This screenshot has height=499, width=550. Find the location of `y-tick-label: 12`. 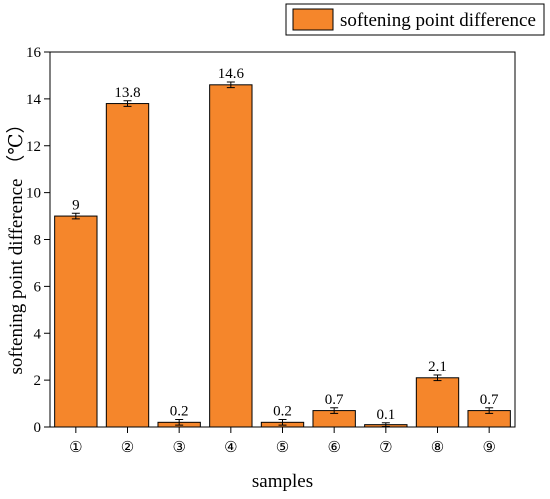

y-tick-label: 12 is located at coordinates (33, 147).